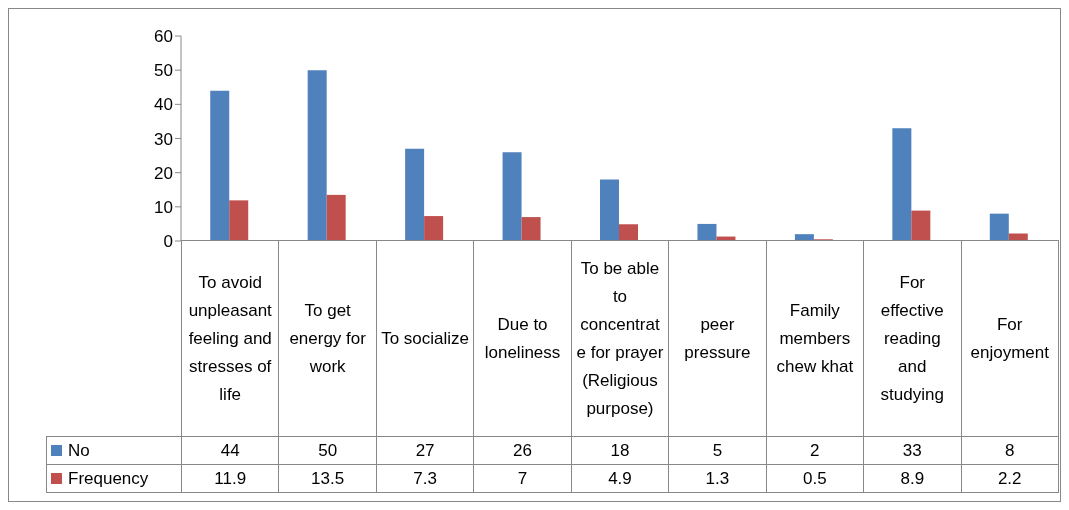 This screenshot has width=1069, height=510. Describe the element at coordinates (230, 338) in the screenshot. I see `x-tick-label: To avoid unpleasant feeling and stresses of life` at that location.